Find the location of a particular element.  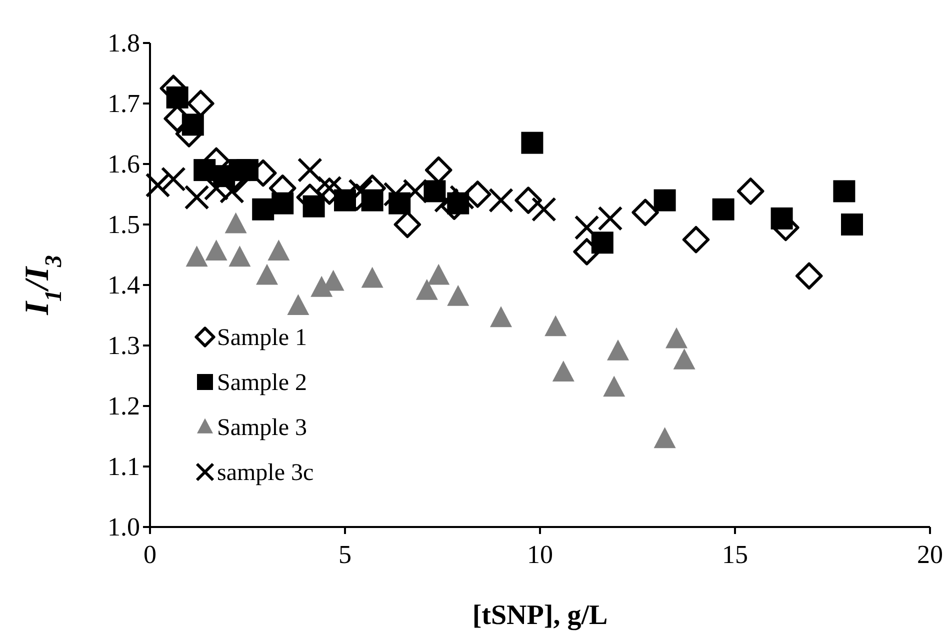

x-tick-label: 15 is located at coordinates (735, 554).